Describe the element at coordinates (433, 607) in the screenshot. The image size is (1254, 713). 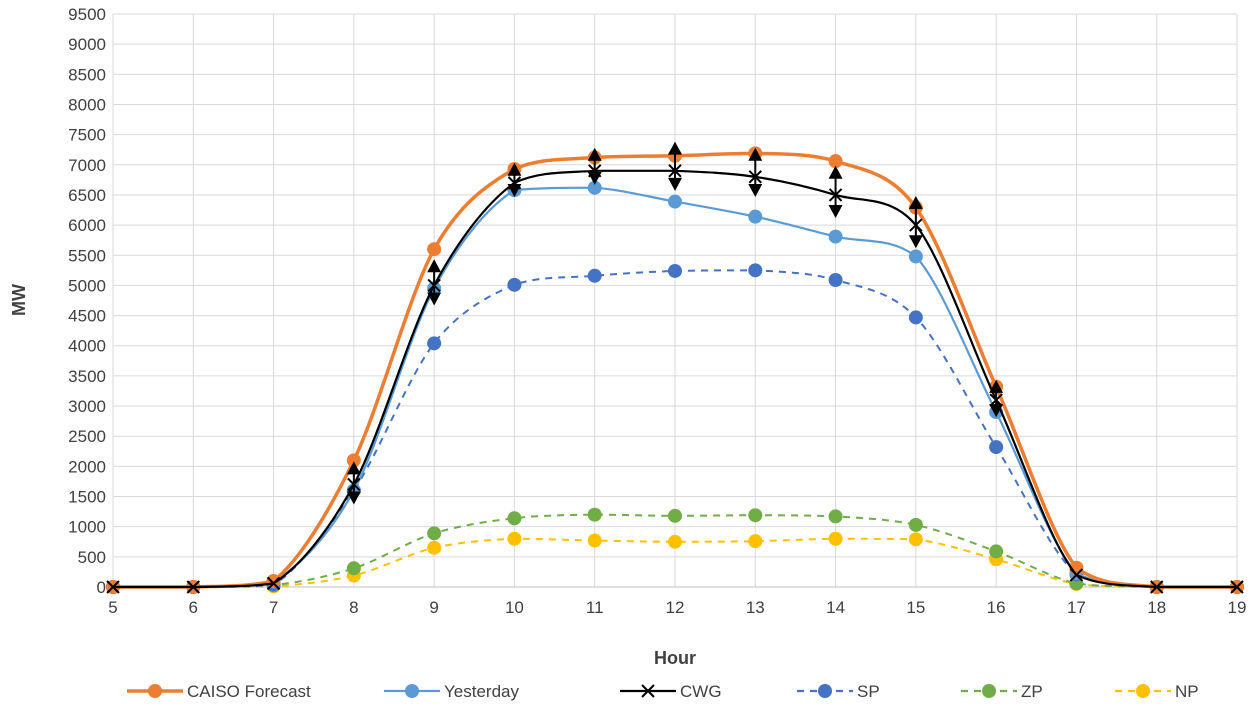
I see `x-tick-label: 9` at that location.